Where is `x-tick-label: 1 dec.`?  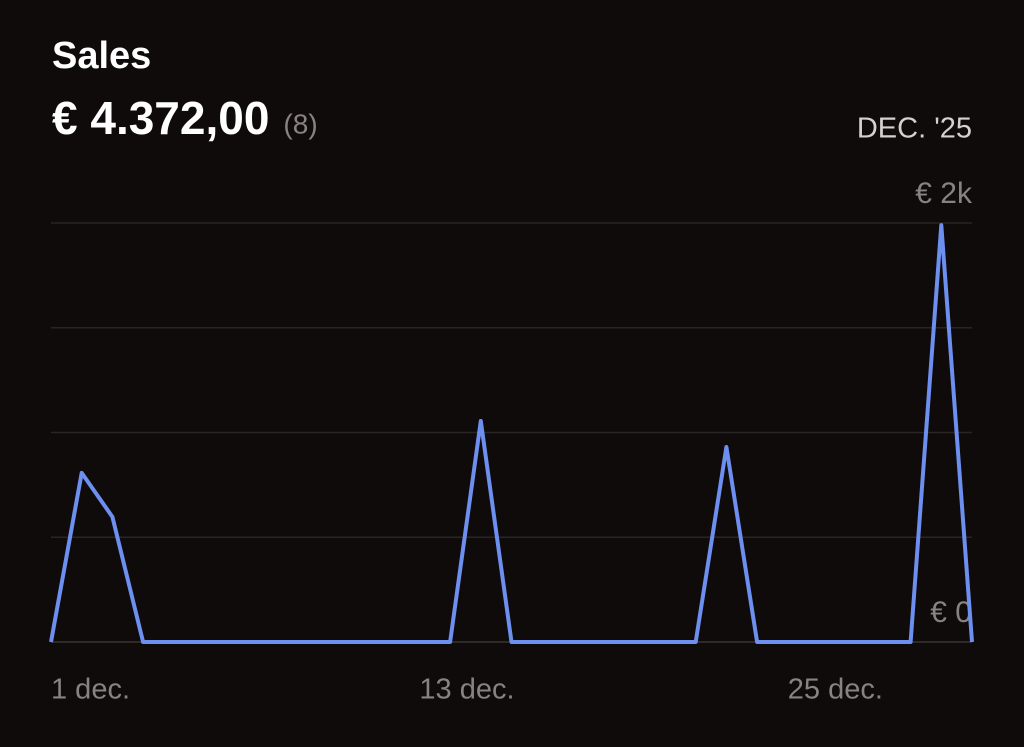 x-tick-label: 1 dec. is located at coordinates (90, 690).